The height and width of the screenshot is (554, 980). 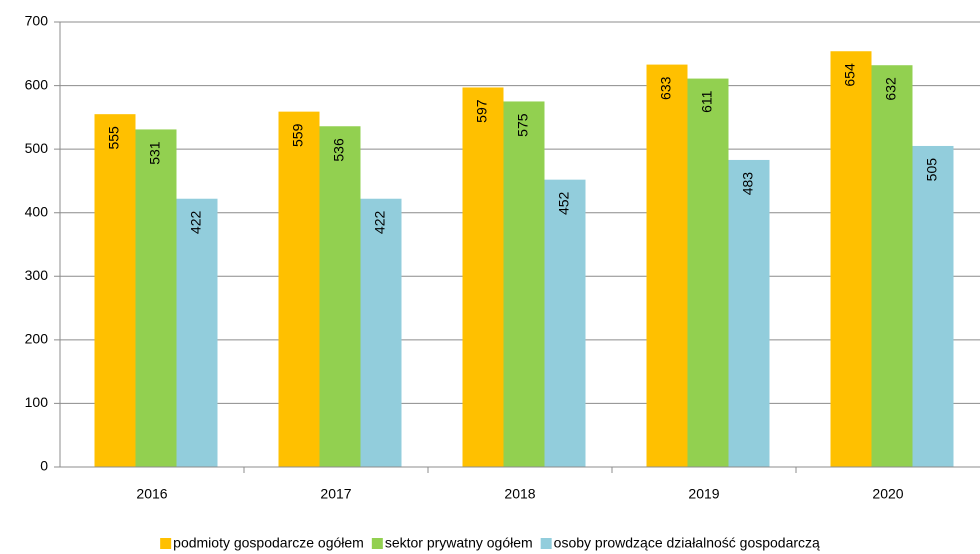 What do you see at coordinates (887, 494) in the screenshot?
I see `x-tick-label: 2020` at bounding box center [887, 494].